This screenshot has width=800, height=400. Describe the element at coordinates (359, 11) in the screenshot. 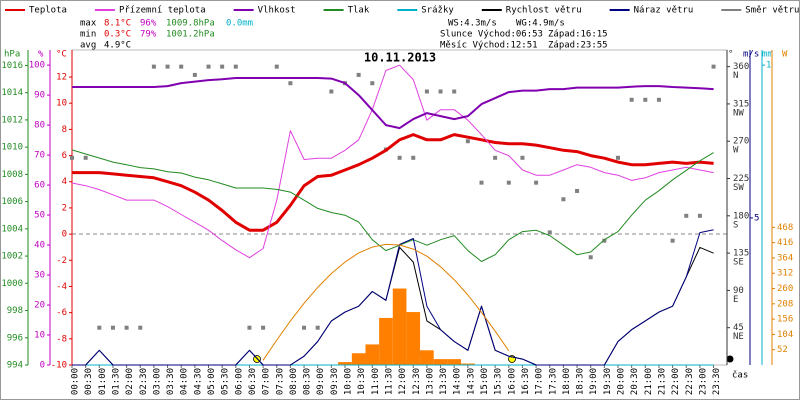

I see `legend-label: Tlak` at that location.